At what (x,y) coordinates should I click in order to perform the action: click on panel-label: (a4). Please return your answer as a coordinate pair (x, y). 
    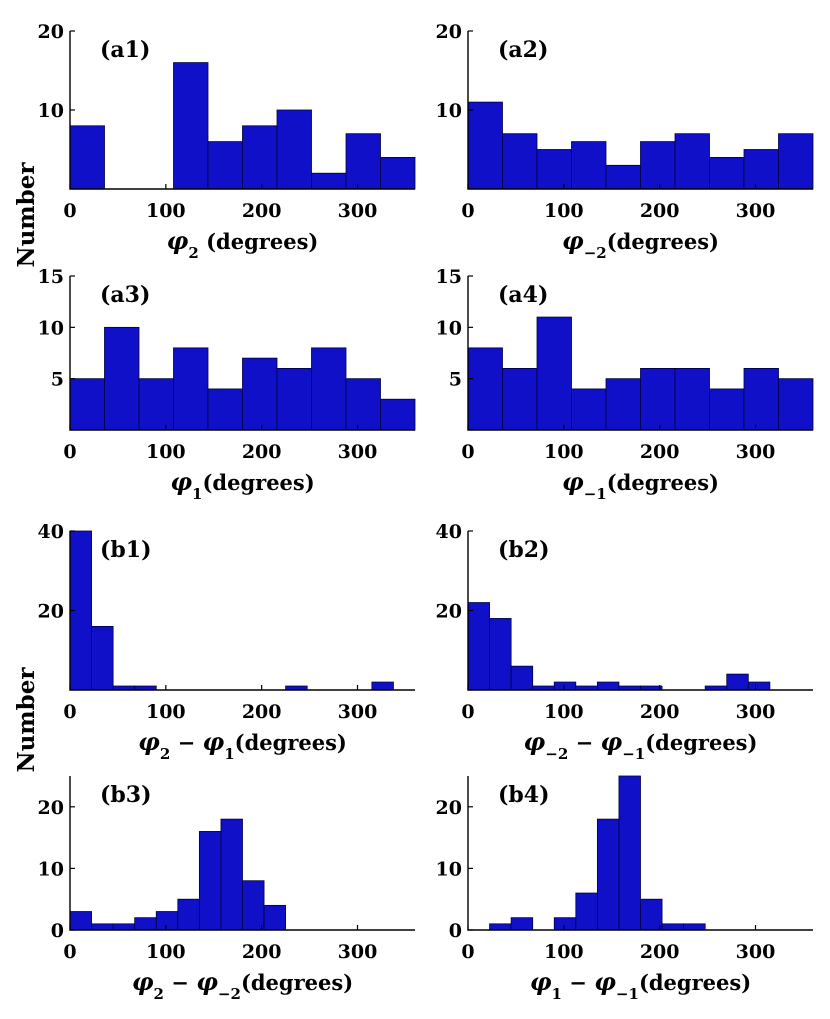
    Looking at the image, I should click on (523, 295).